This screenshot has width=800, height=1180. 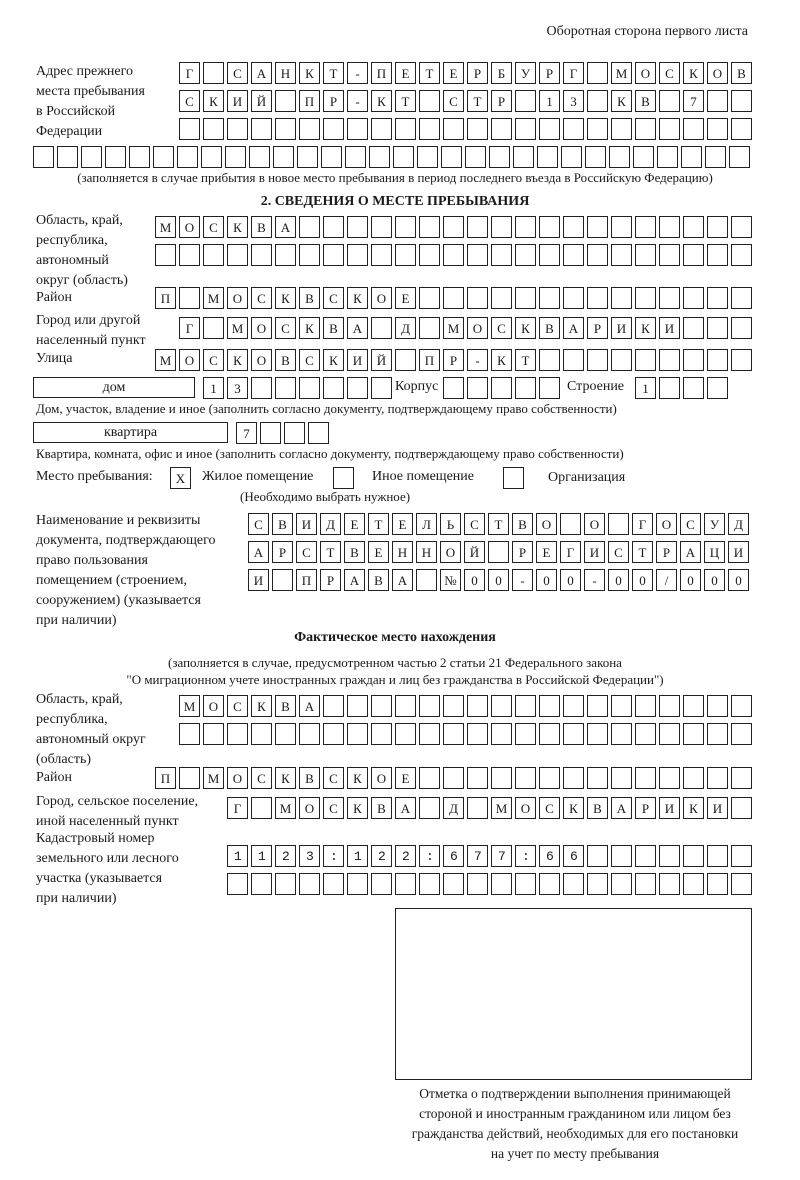 I want to click on char-cell: Т, so click(x=498, y=524).